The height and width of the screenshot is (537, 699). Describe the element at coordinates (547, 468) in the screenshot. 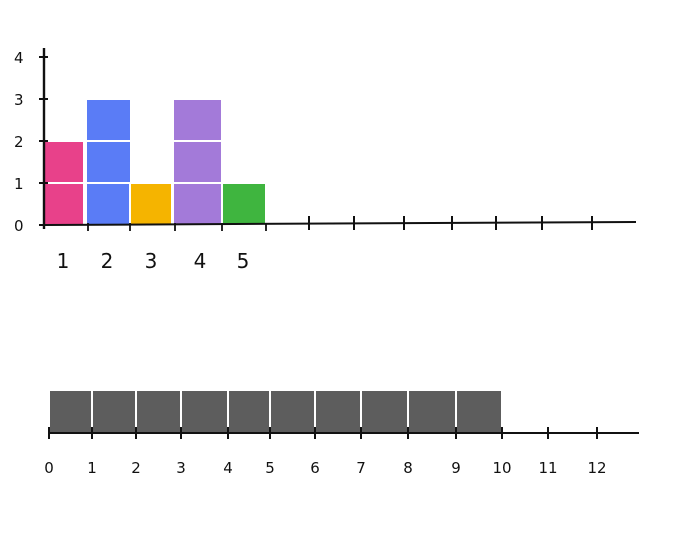

I see `number-line-label: 11` at that location.